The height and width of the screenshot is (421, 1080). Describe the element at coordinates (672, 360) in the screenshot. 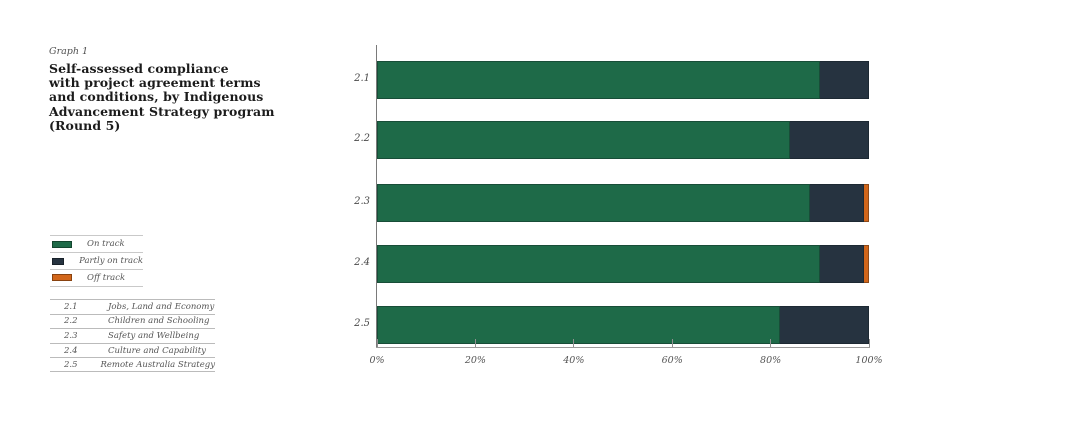

I see `x-axis-tick-label: 60%` at that location.